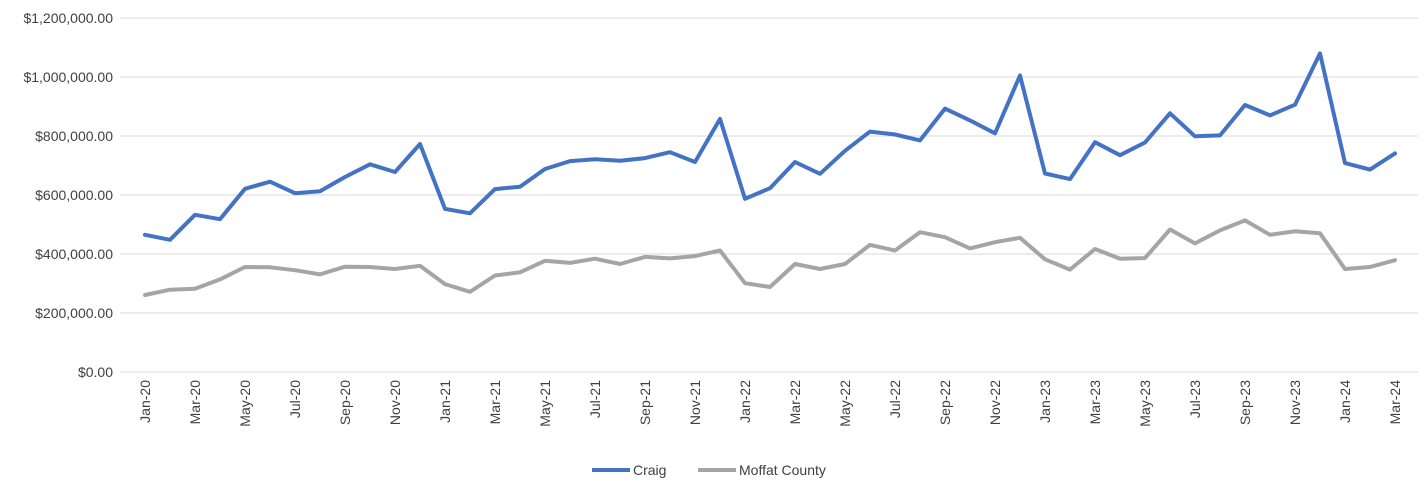 This screenshot has width=1424, height=482. I want to click on legend-label-craig: Craig, so click(649, 470).